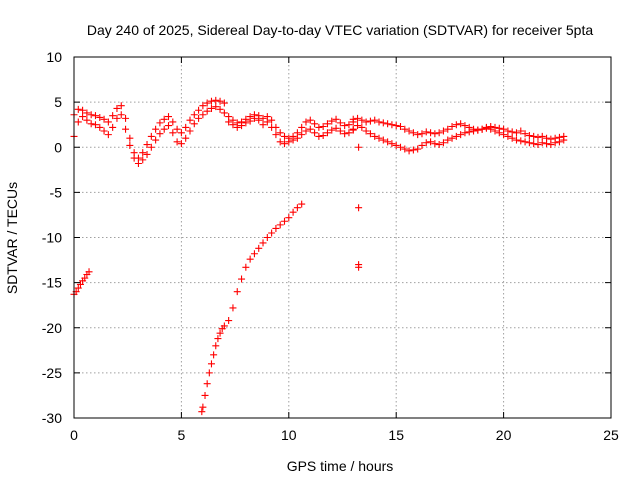 This screenshot has width=640, height=480. What do you see at coordinates (58, 147) in the screenshot?
I see `y-tick-label: 0` at bounding box center [58, 147].